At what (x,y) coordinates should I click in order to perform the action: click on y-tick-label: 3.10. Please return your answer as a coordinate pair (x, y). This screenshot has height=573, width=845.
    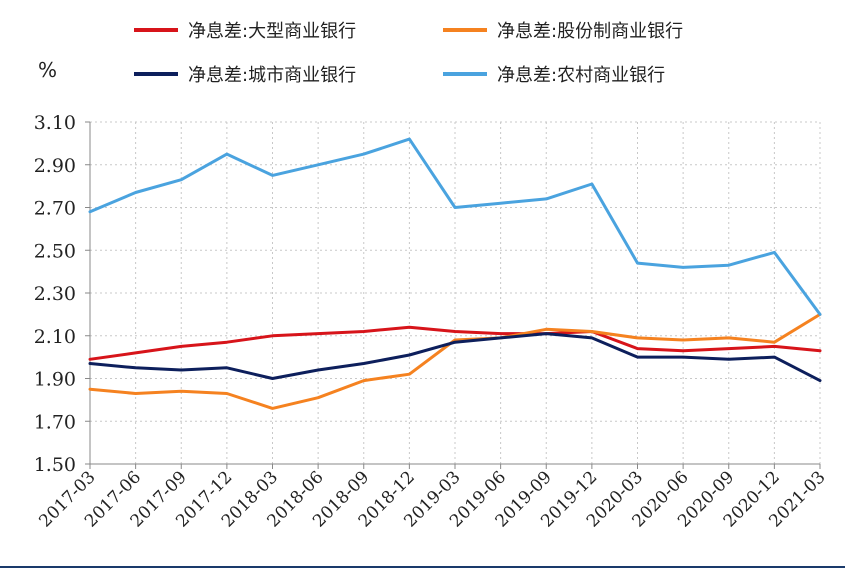
    Looking at the image, I should click on (55, 123).